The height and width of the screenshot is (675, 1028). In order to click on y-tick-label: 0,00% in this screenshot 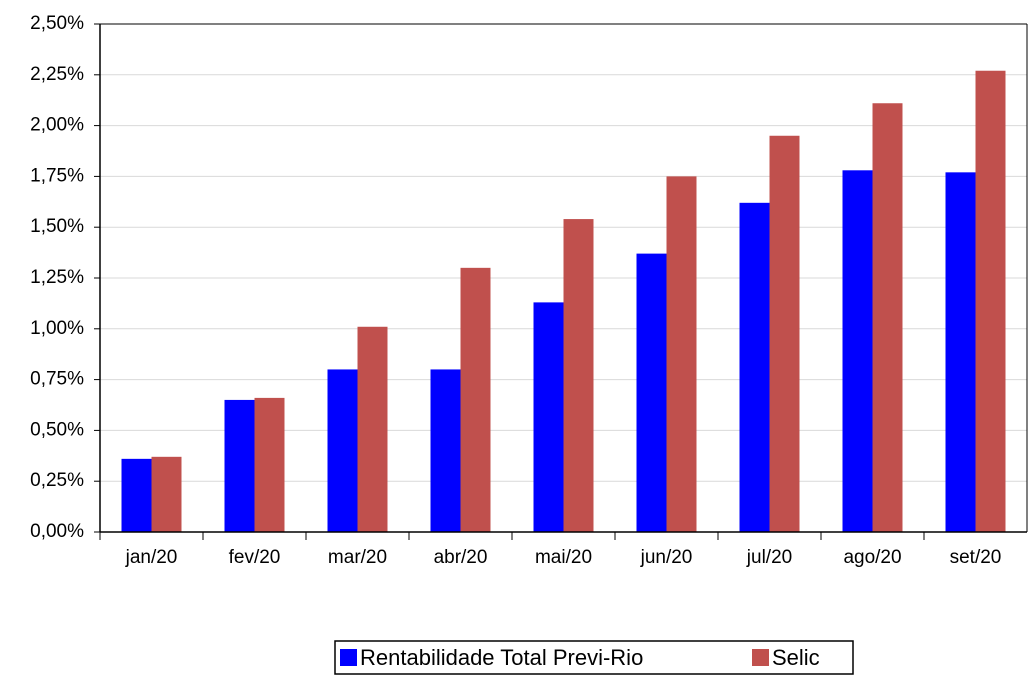, I will do `click(57, 531)`.